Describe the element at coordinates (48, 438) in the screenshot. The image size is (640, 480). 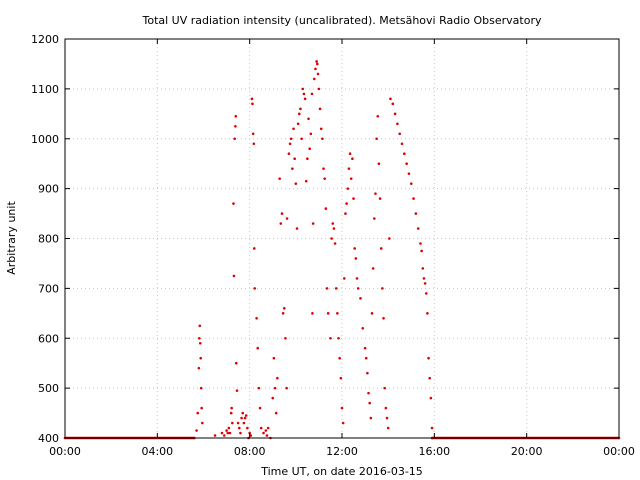
I see `y-tick-label: 400` at that location.